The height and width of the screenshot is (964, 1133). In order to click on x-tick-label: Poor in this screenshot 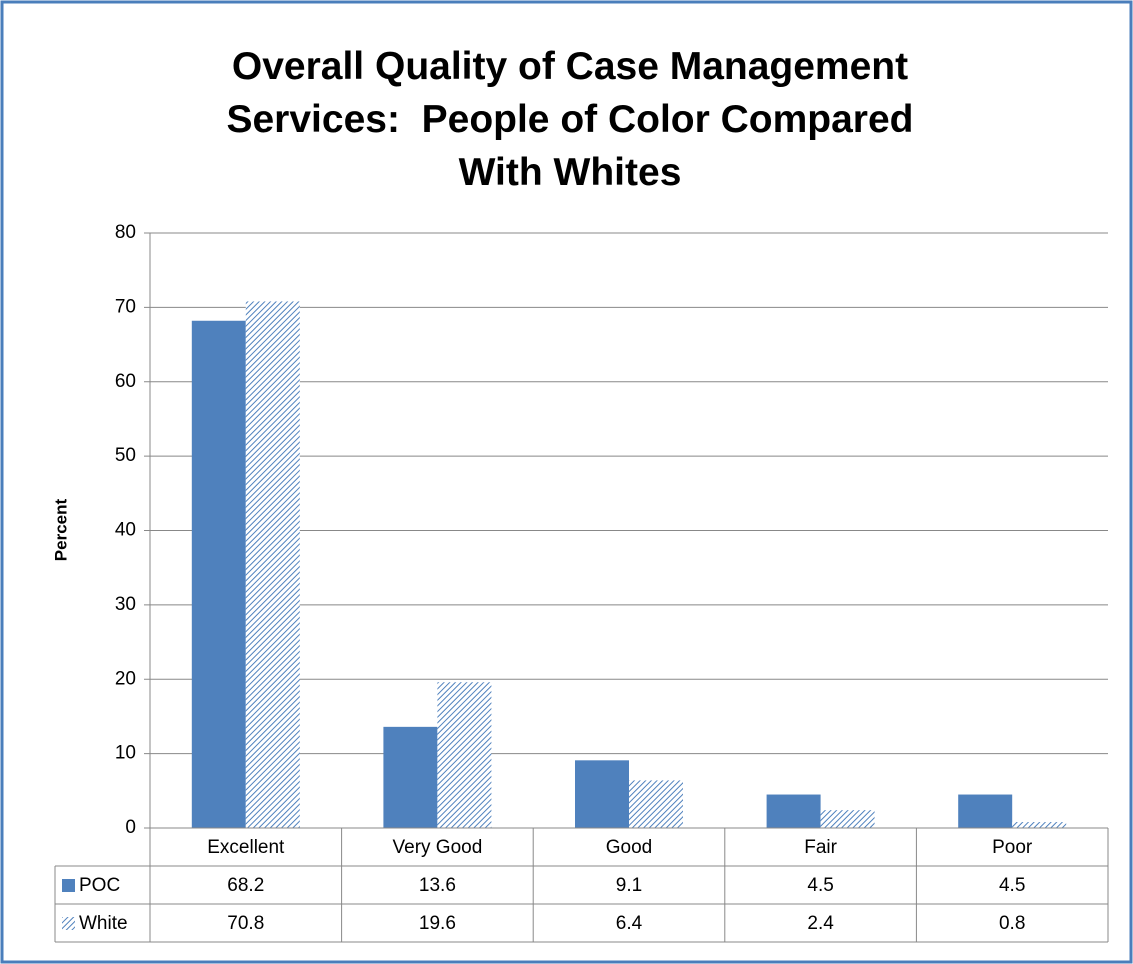, I will do `click(1012, 847)`.